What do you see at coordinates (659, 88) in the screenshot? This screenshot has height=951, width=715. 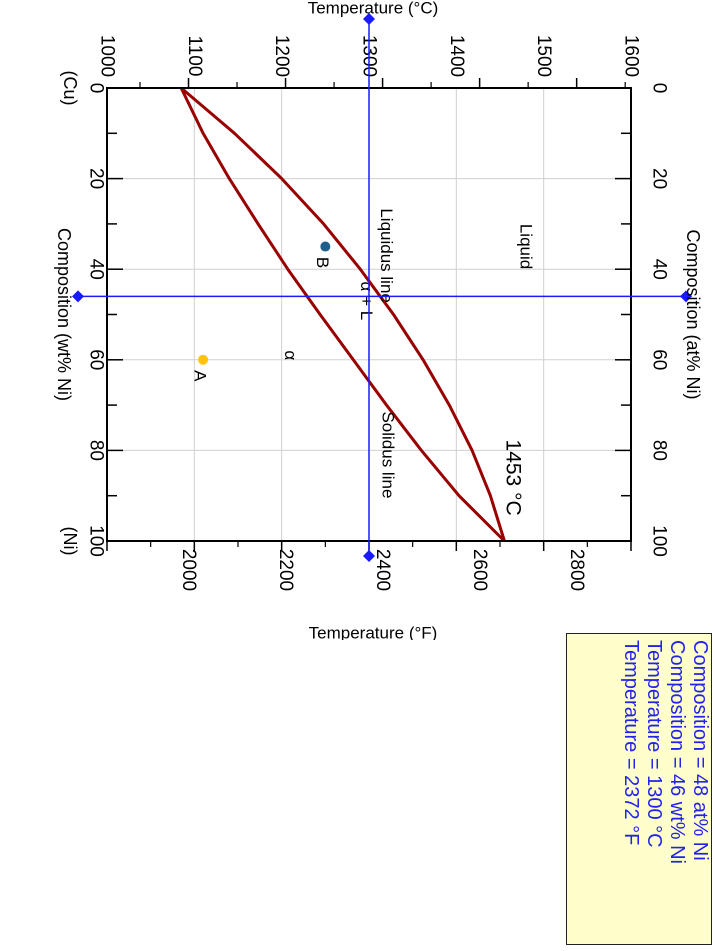 I see `tick-label-comp-at-0: 0` at bounding box center [659, 88].